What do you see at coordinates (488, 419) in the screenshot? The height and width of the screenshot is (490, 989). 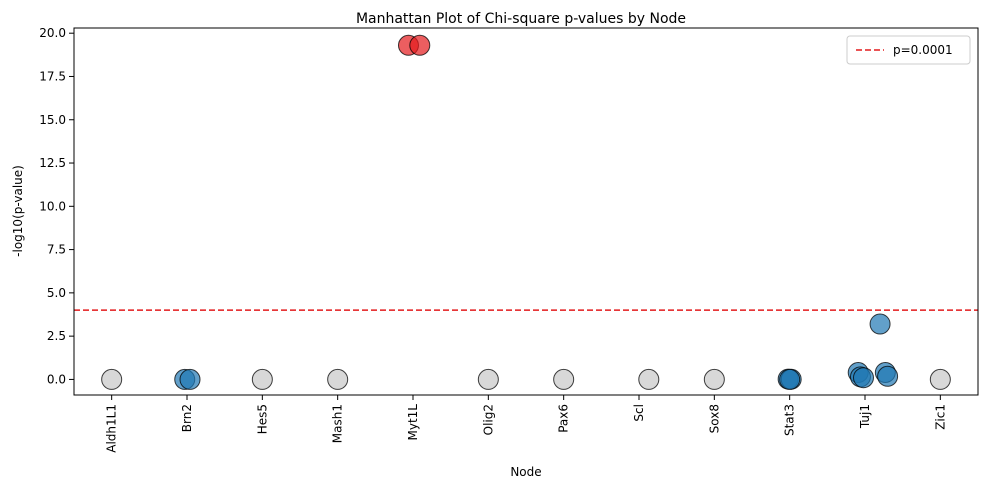 I see `x-tick-label-olig2: Olig2` at bounding box center [488, 419].